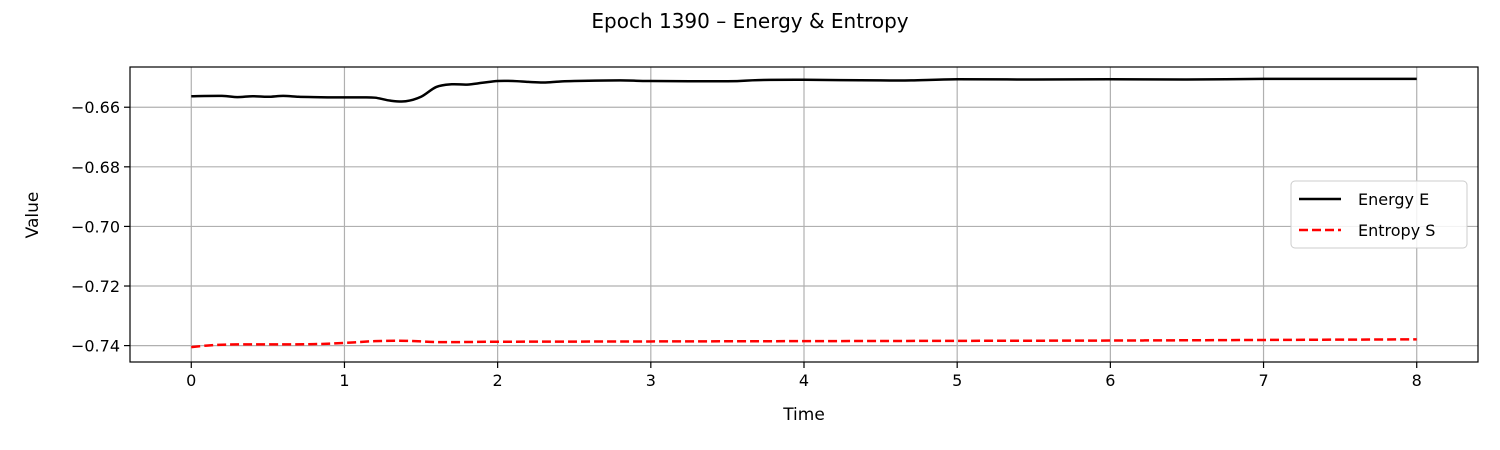 This screenshot has width=1500, height=450. I want to click on x-tick-label: 8, so click(1417, 380).